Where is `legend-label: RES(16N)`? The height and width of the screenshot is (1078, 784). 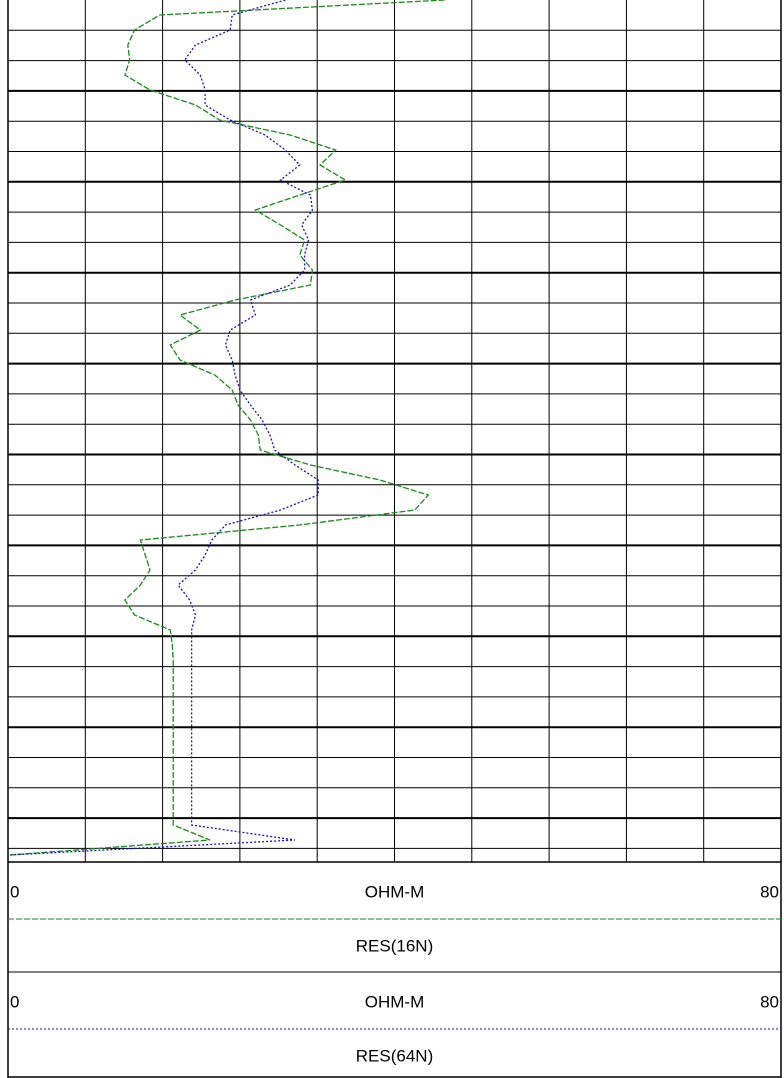
legend-label: RES(16N) is located at coordinates (394, 945).